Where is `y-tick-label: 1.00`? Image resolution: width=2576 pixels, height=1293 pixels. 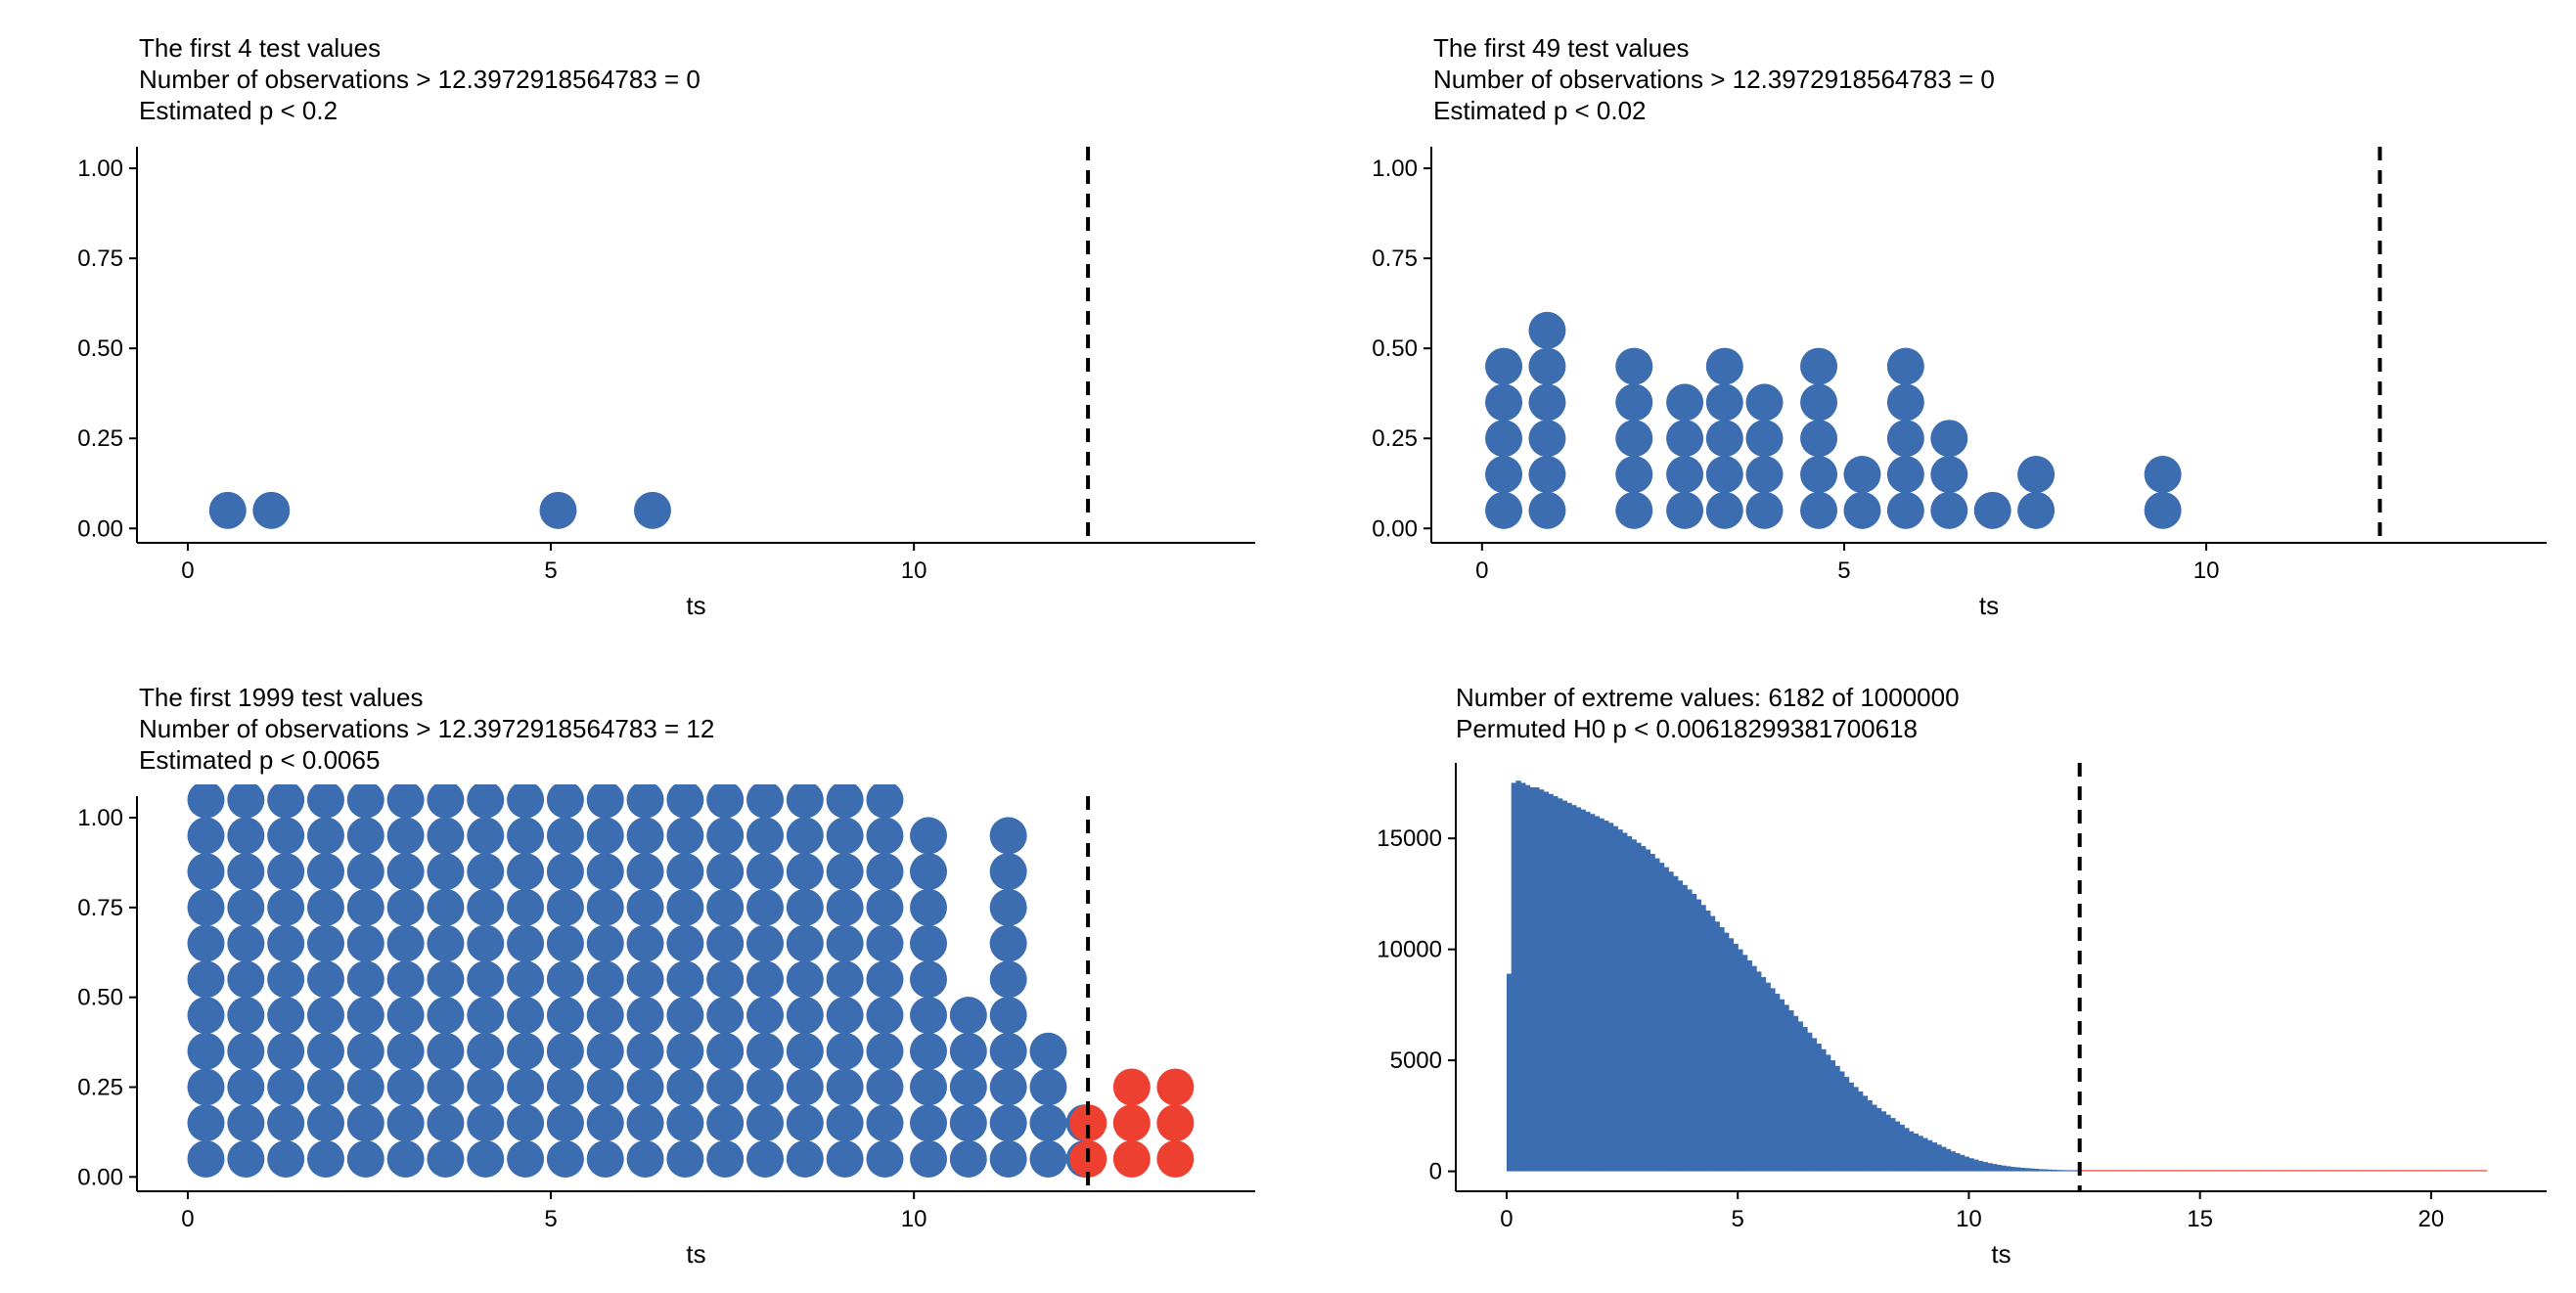 y-tick-label: 1.00 is located at coordinates (100, 169).